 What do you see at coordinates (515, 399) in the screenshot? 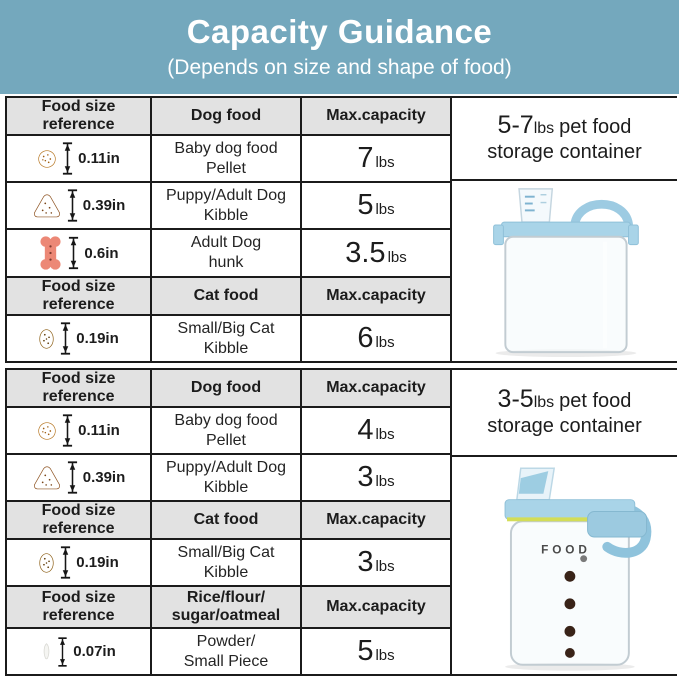
I see `container-size-range: 3-5` at bounding box center [515, 399].